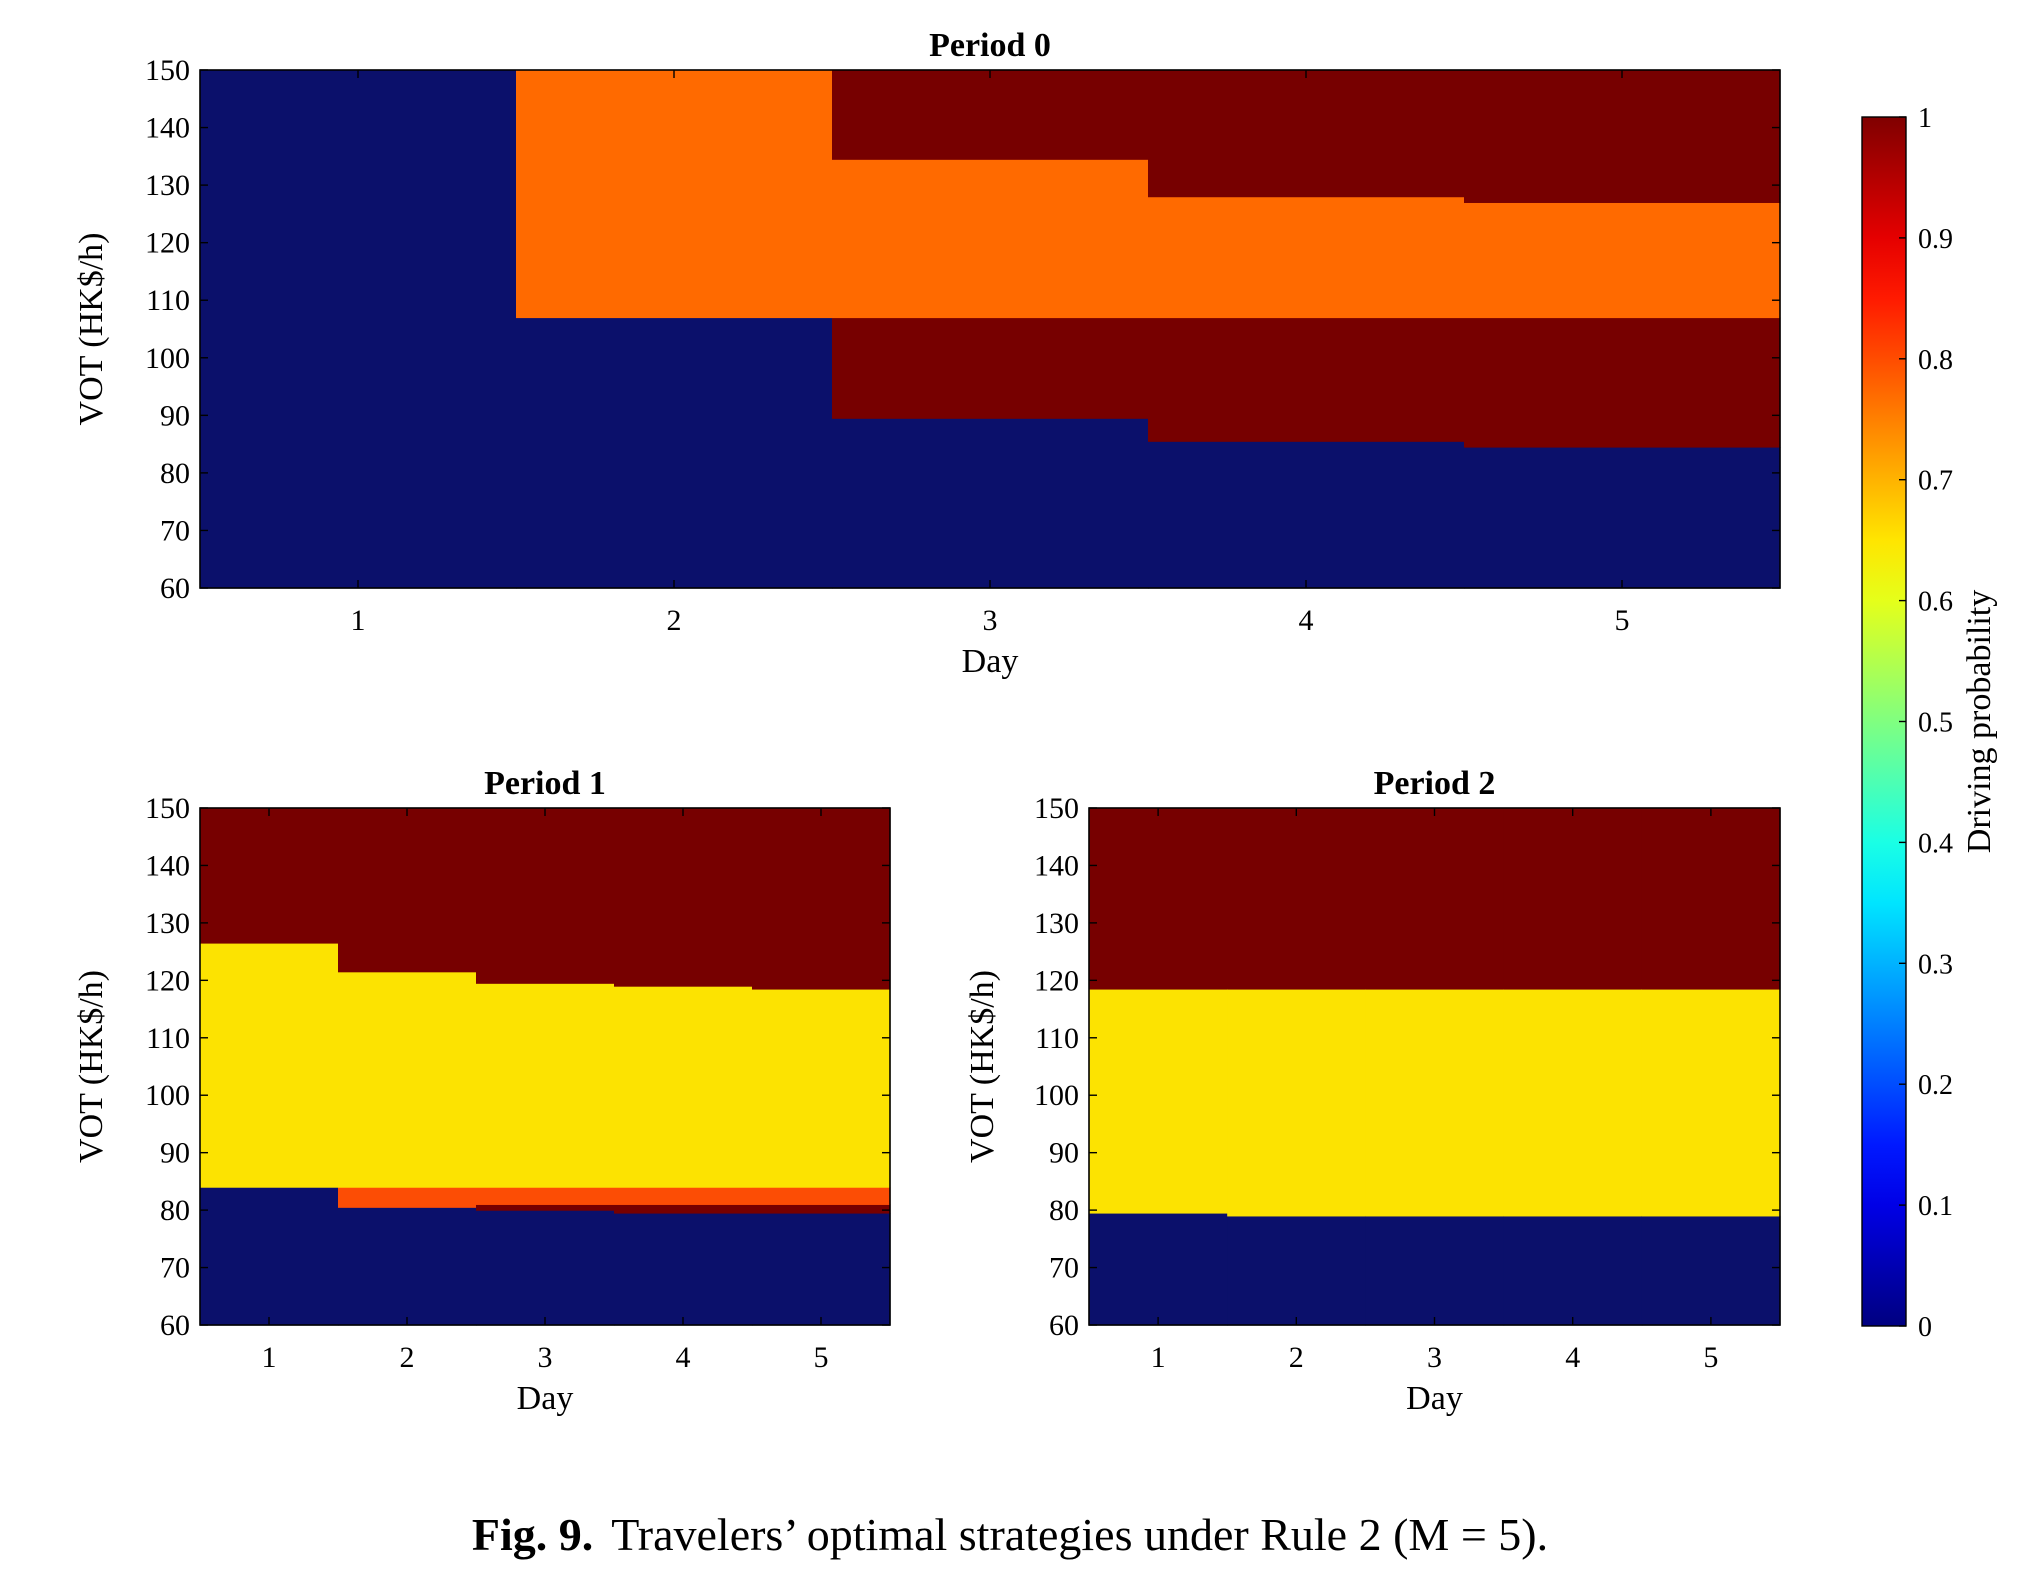 The height and width of the screenshot is (1590, 2020). Describe the element at coordinates (1935, 1206) in the screenshot. I see `colorbar-tick-label: 0.1` at that location.